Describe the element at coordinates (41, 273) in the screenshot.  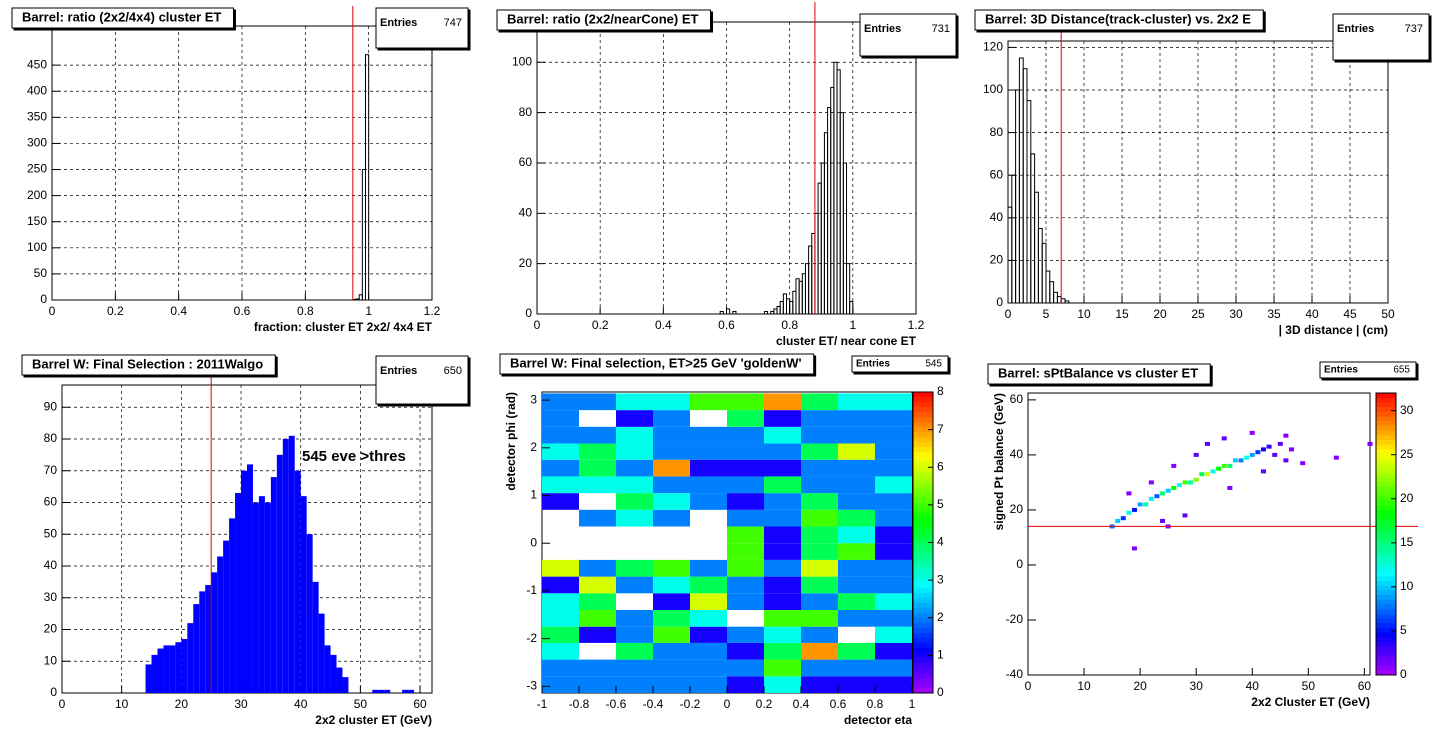
I see `y-tick-label: 50` at that location.